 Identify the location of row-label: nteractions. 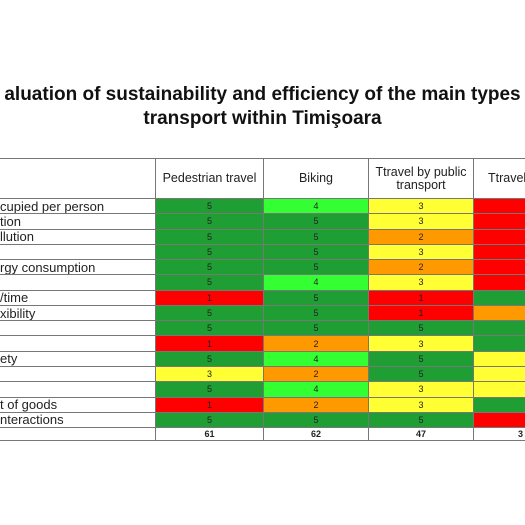
(78, 420).